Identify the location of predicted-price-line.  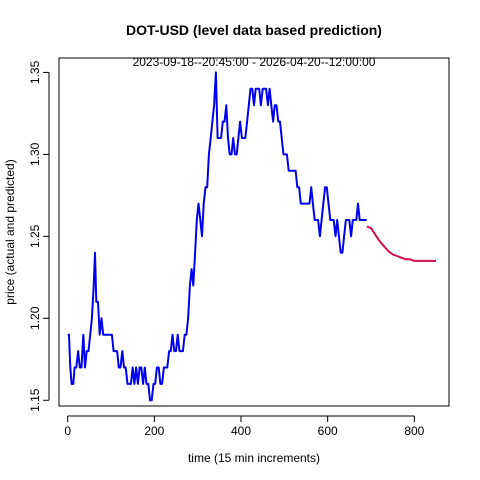
(401, 243).